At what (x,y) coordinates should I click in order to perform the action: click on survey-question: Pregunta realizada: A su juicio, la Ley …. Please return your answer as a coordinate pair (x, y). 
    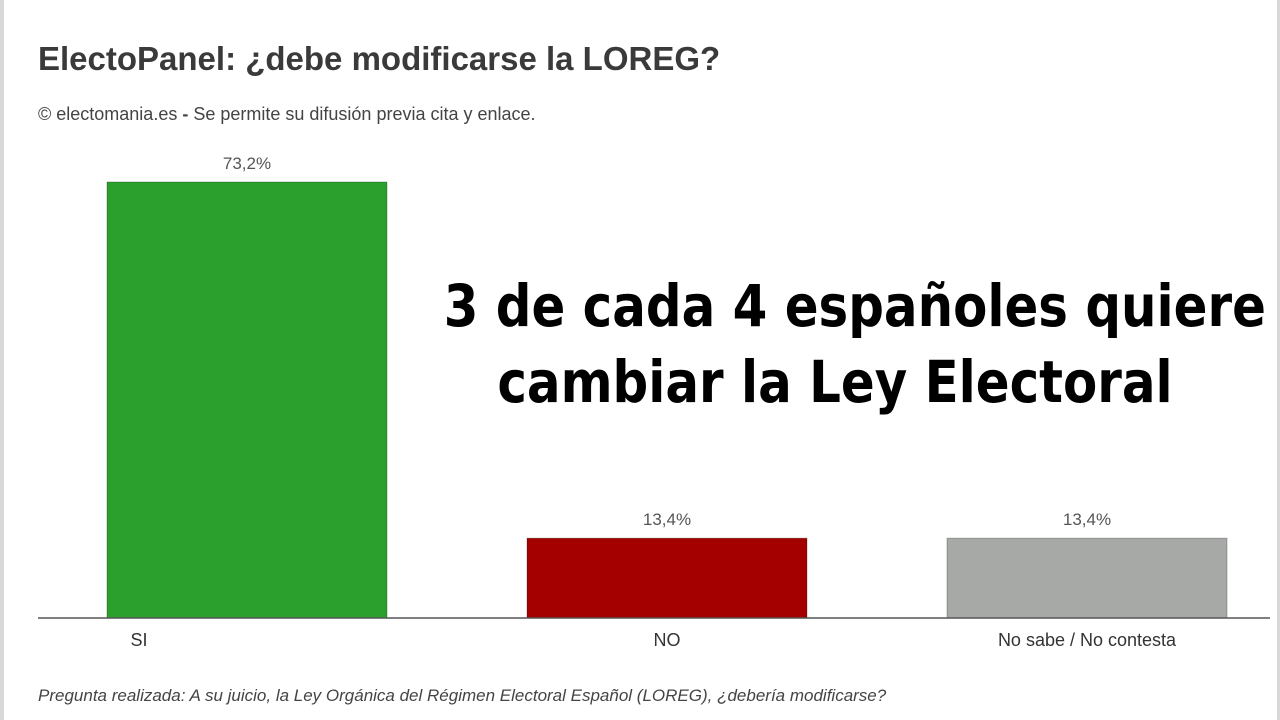
    Looking at the image, I should click on (462, 695).